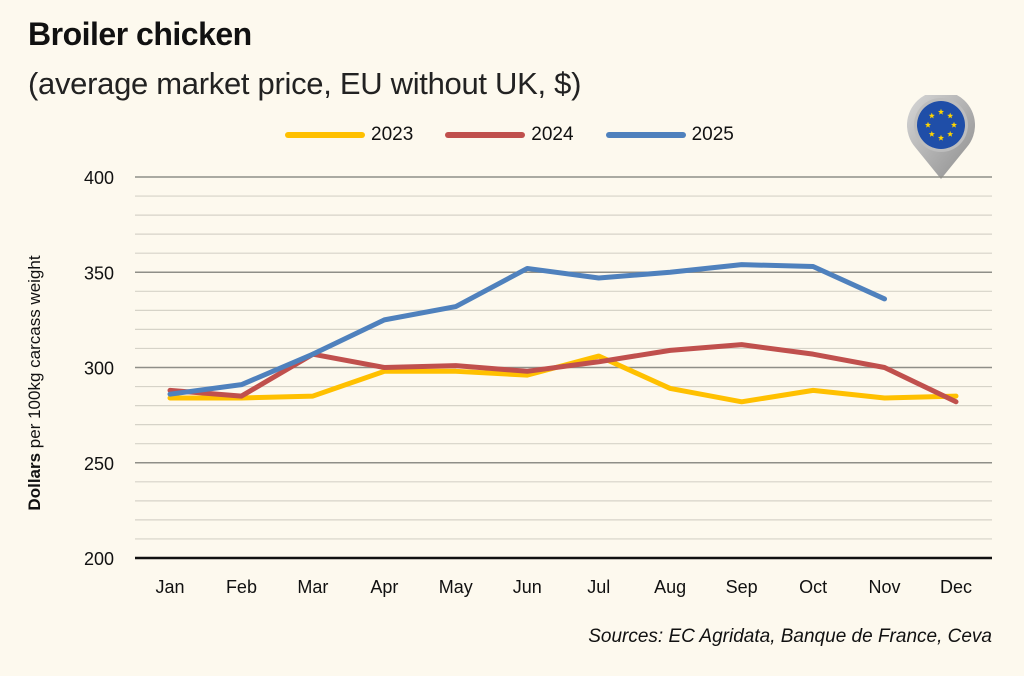  Describe the element at coordinates (712, 134) in the screenshot. I see `legend-label-2025: 2025` at that location.